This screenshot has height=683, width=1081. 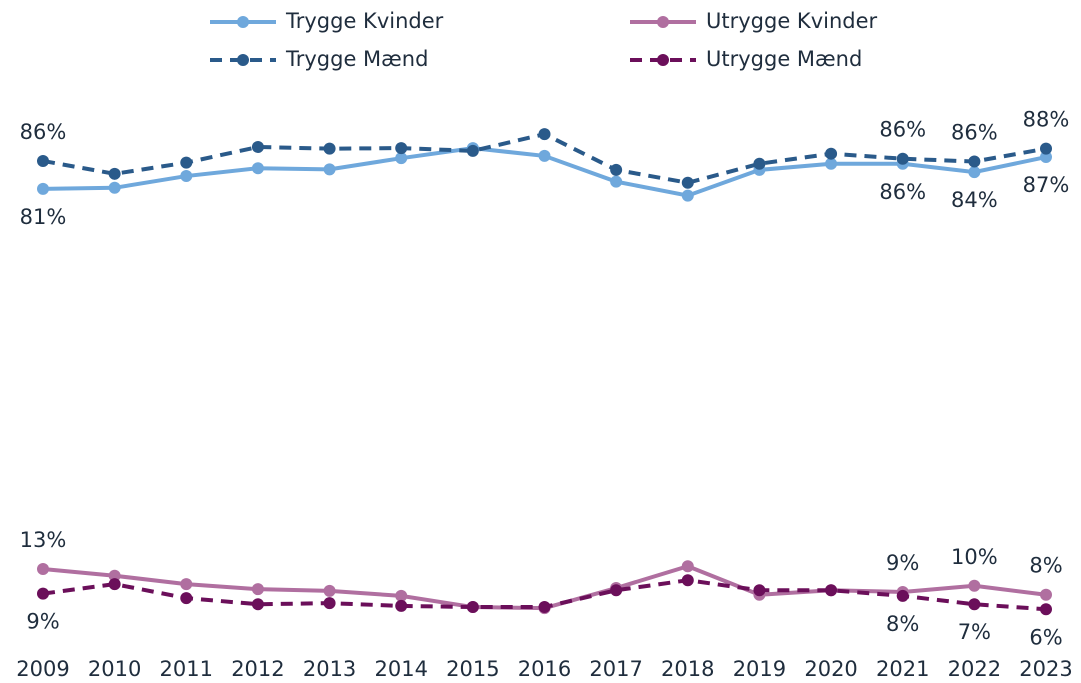 I want to click on x-tick-label: 2019, so click(x=759, y=669).